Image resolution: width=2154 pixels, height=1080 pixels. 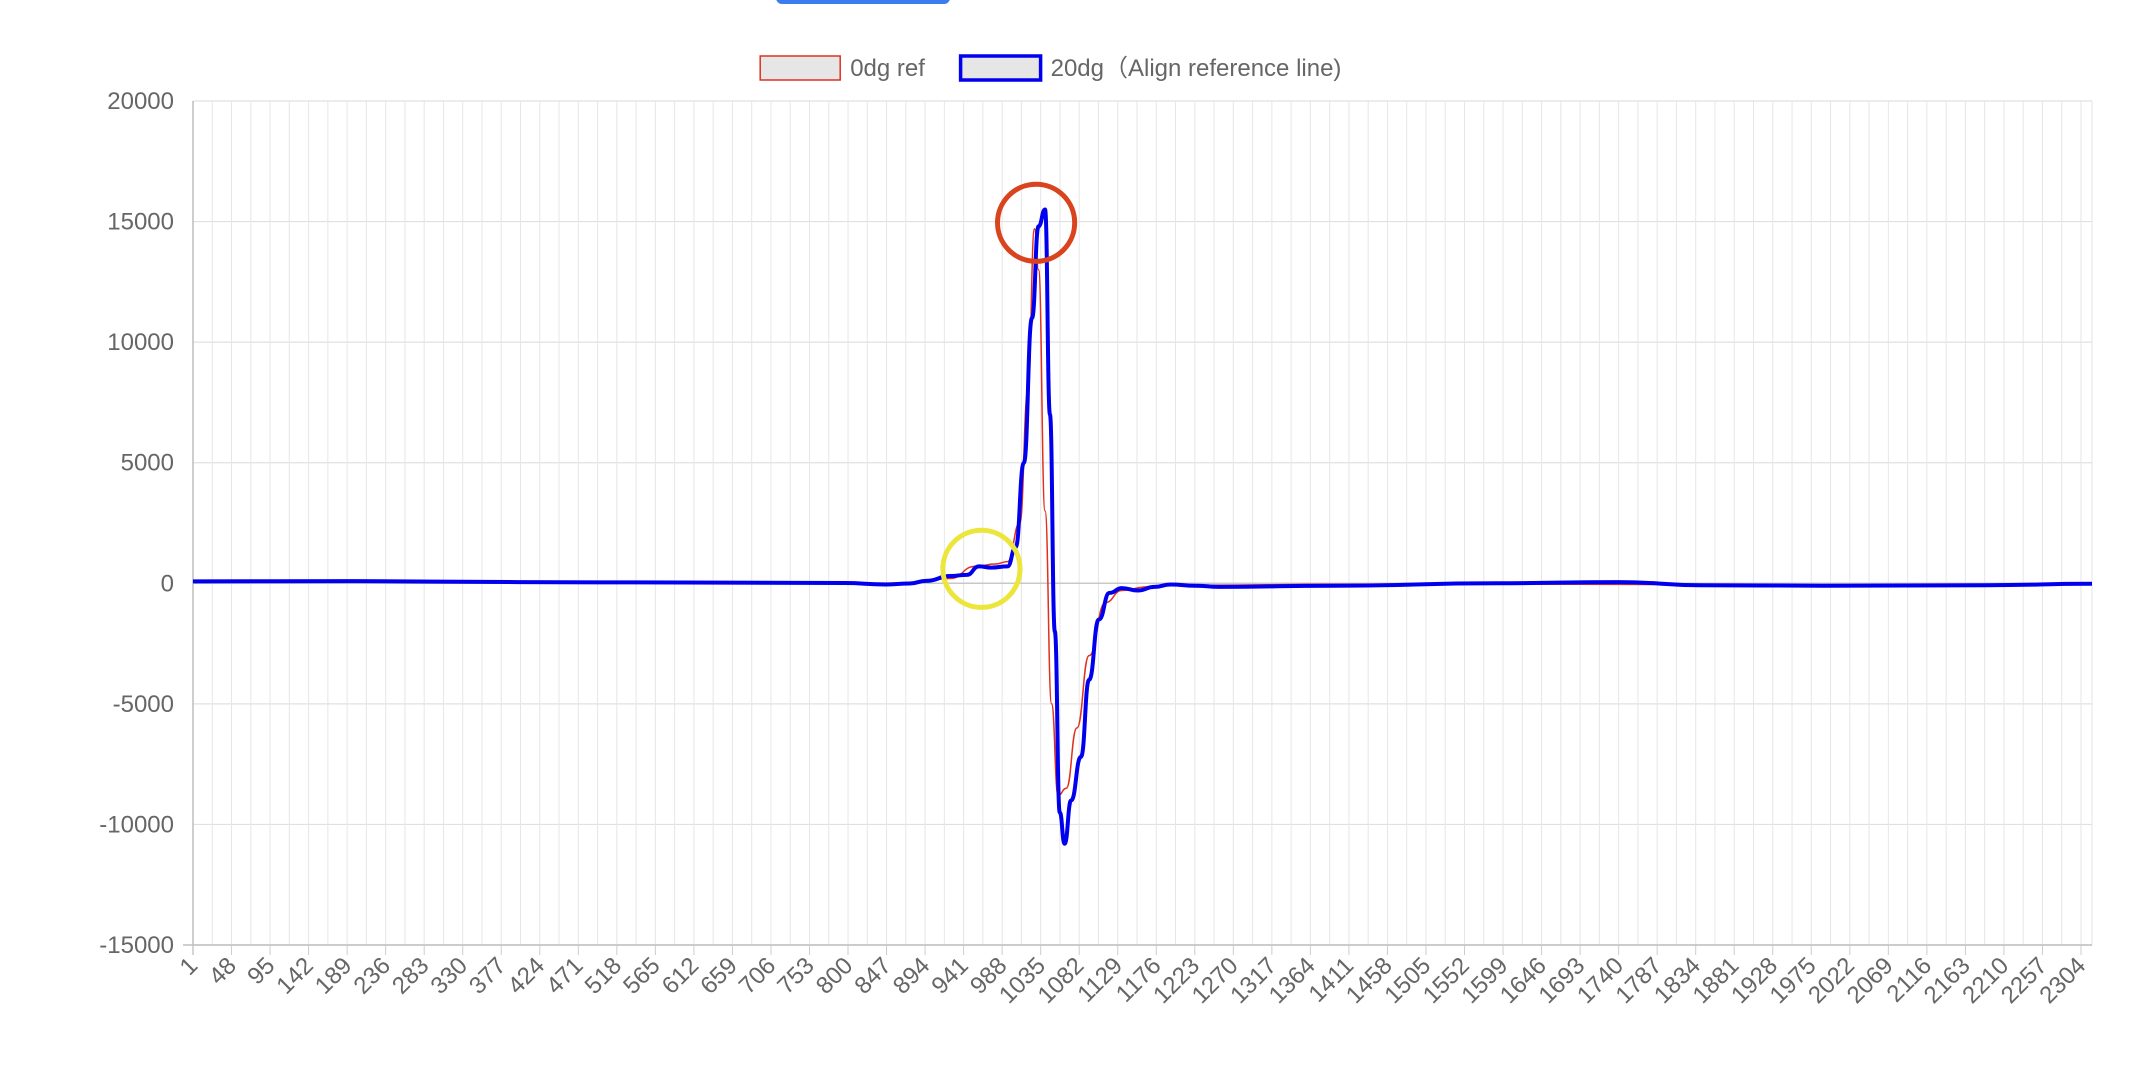 What do you see at coordinates (140, 342) in the screenshot?
I see `y-tick-label: 10000` at bounding box center [140, 342].